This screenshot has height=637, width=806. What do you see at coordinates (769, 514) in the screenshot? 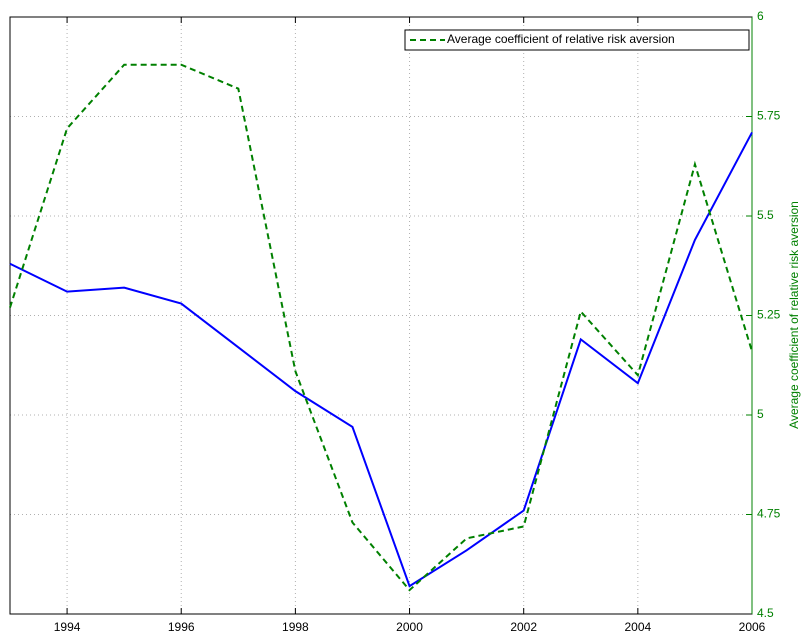
I see `y2-tick-label: 4.75` at bounding box center [769, 514].